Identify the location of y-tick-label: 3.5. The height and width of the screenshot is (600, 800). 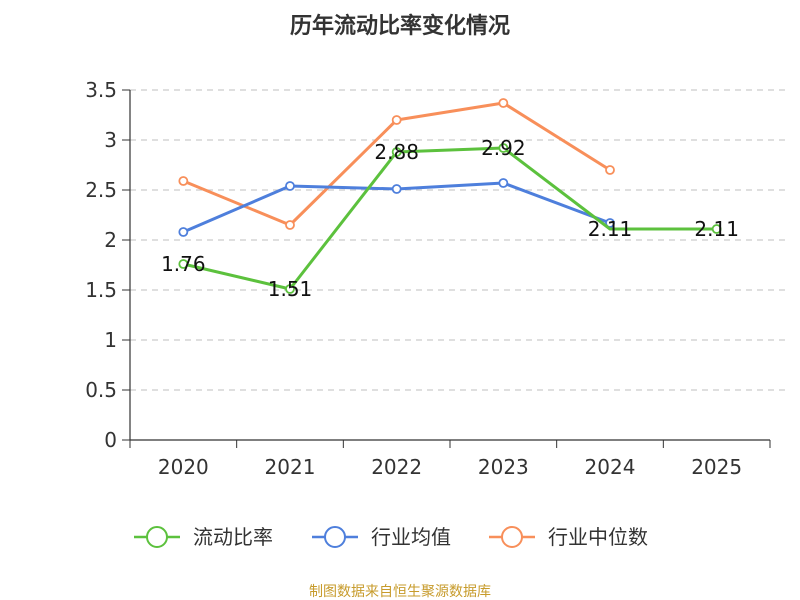
(101, 90).